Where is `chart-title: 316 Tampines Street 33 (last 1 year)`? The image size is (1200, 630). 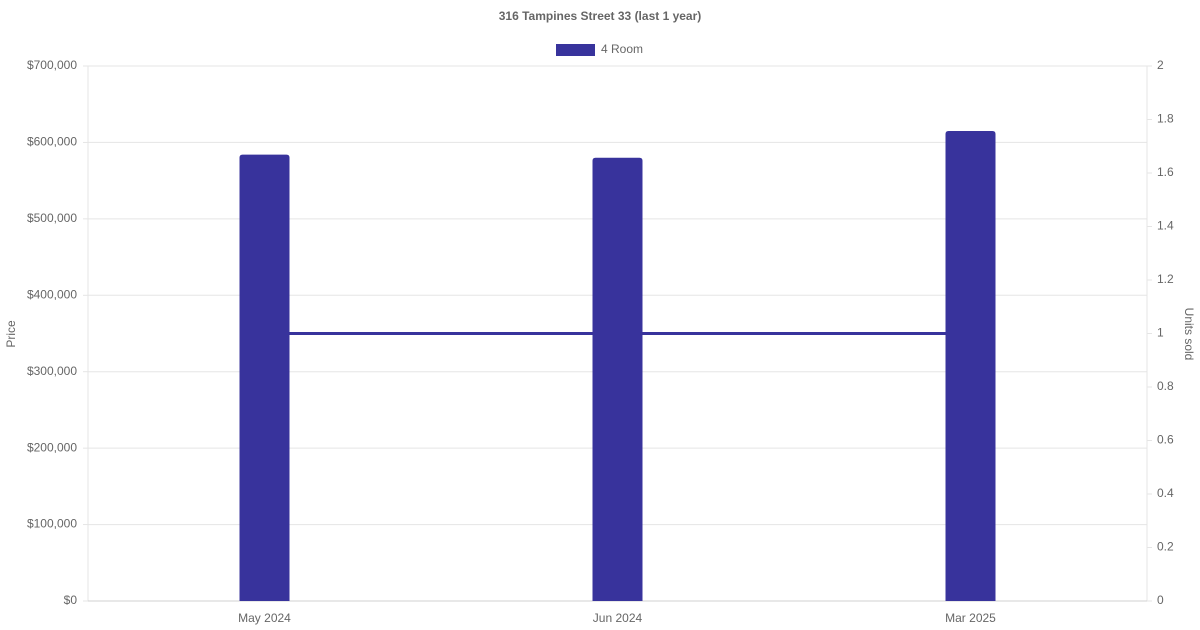
chart-title: 316 Tampines Street 33 (last 1 year) is located at coordinates (600, 16).